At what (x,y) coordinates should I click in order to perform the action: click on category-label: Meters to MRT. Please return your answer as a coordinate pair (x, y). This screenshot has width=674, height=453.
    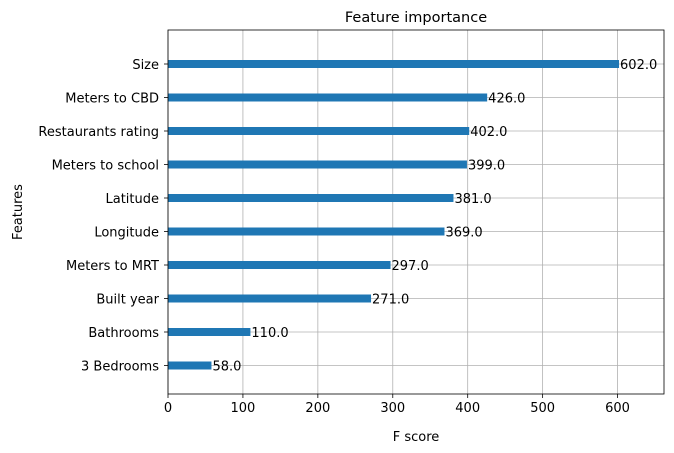
    Looking at the image, I should click on (112, 266).